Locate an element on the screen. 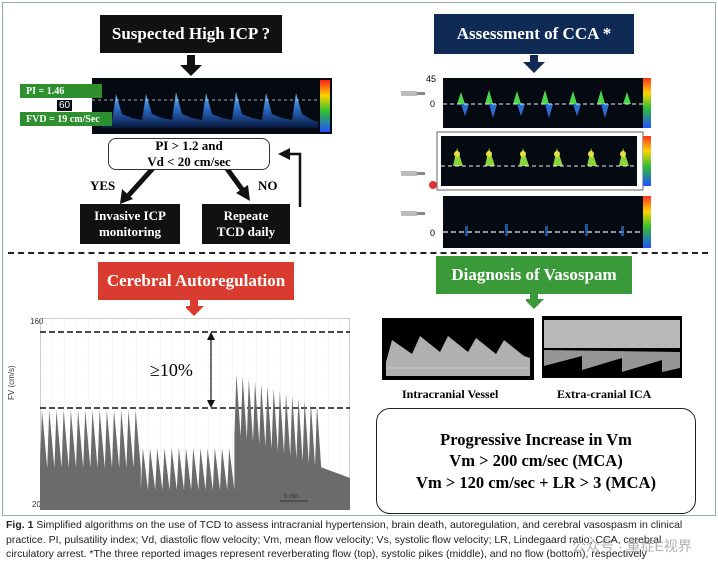 This screenshot has height=574, width=718. tcd-icp-waves is located at coordinates (211, 106).